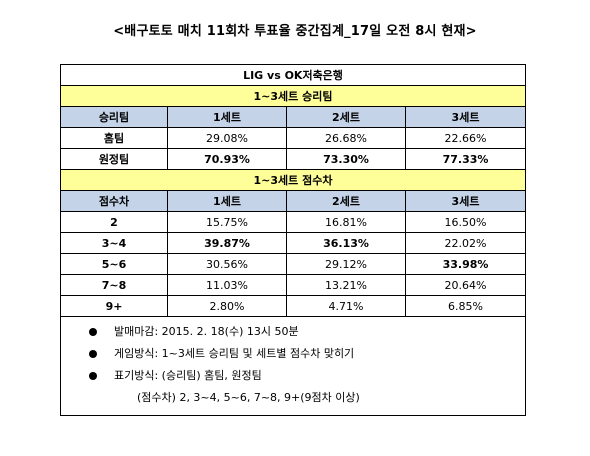 The width and height of the screenshot is (590, 456). I want to click on vote-rate-cell: 33.98%, so click(465, 264).